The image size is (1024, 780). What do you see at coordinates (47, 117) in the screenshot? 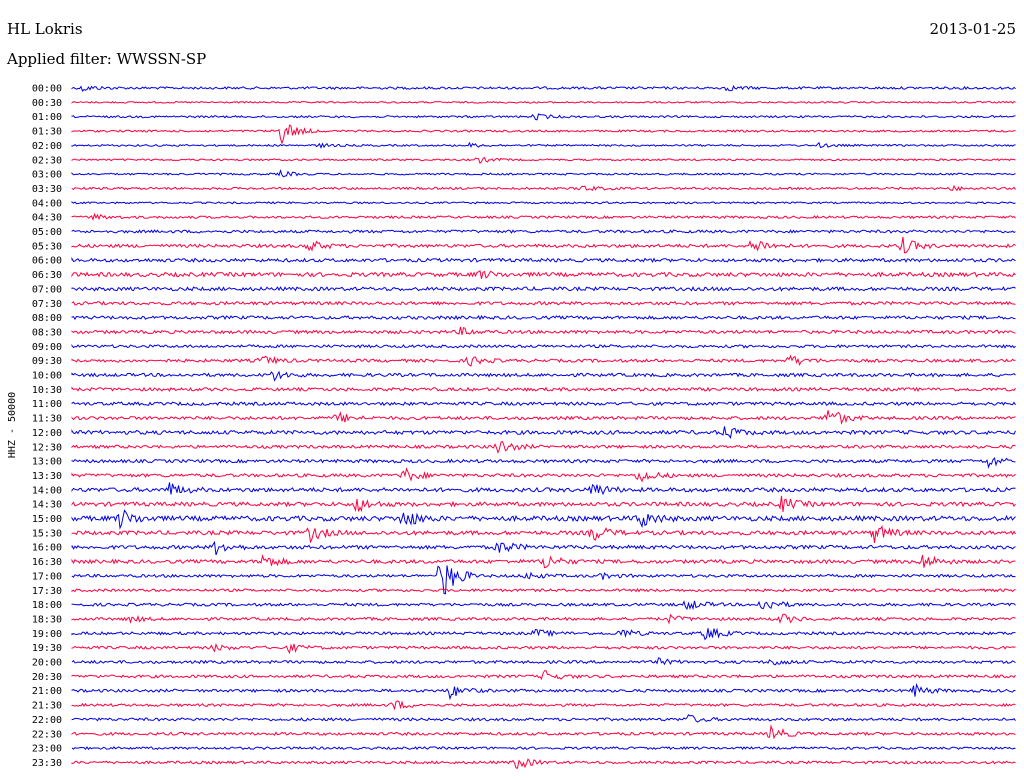
I see `time-tick-label: 01:00` at bounding box center [47, 117].